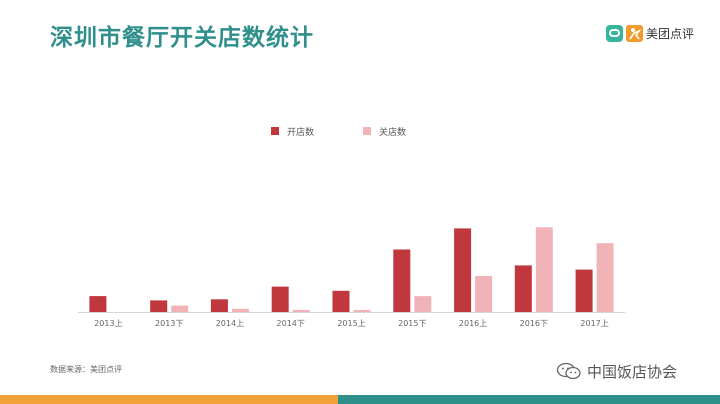 This screenshot has height=404, width=720. Describe the element at coordinates (108, 323) in the screenshot. I see `x-tick-label: 2013上` at that location.